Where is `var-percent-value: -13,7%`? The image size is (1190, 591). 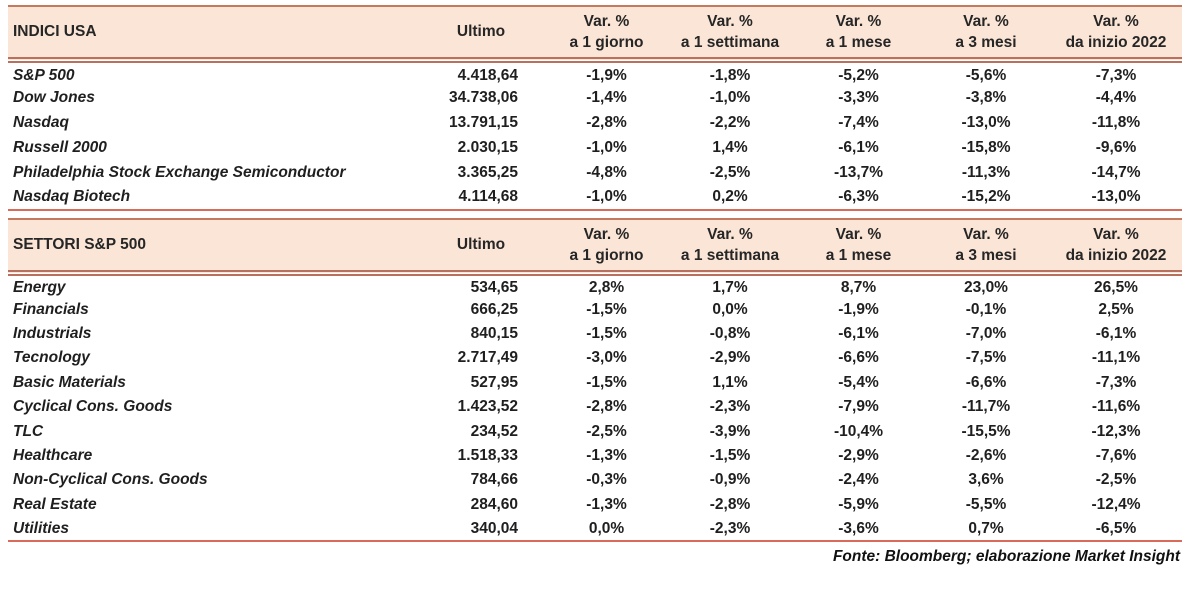 var-percent-value: -13,7% is located at coordinates (858, 172).